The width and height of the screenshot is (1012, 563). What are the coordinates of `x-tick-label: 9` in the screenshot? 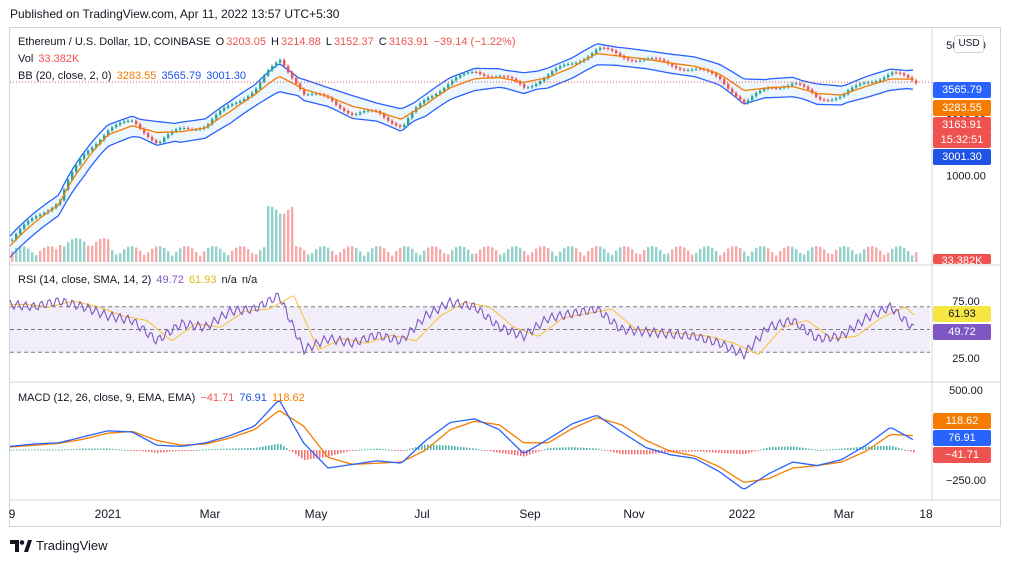 It's located at (12, 514).